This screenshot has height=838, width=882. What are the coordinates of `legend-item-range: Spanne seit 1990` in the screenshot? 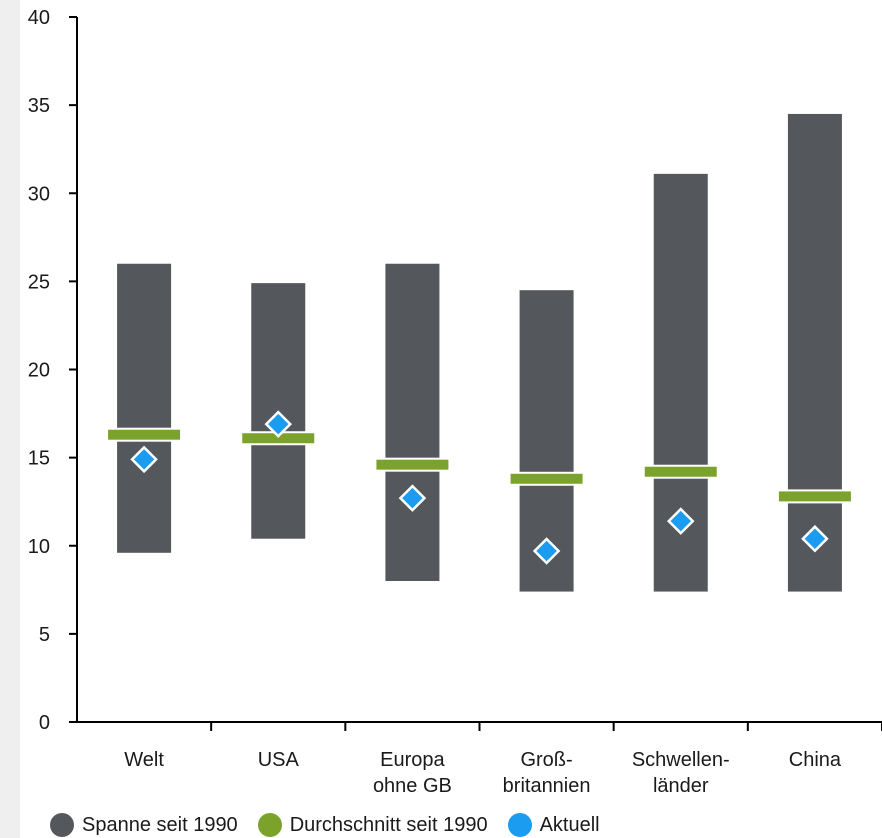 It's located at (144, 825).